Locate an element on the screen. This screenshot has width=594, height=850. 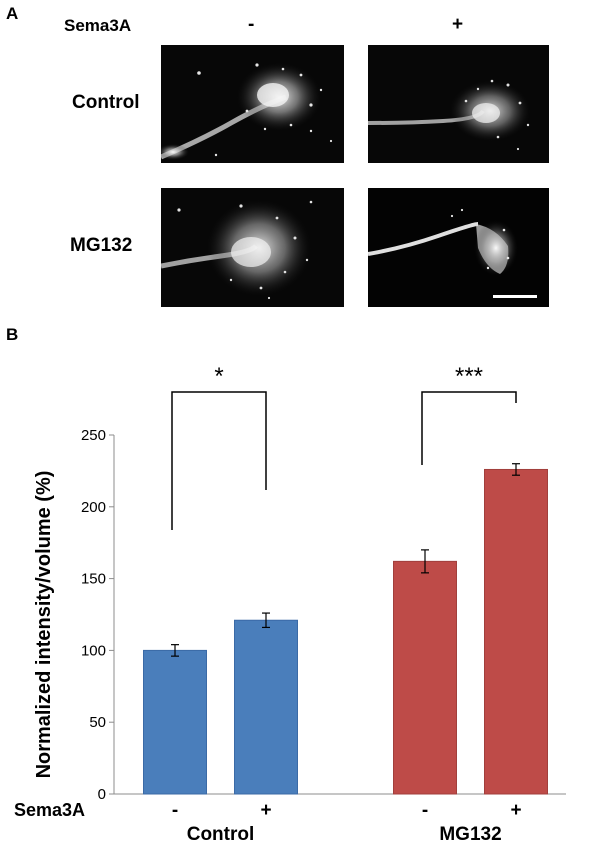
panel-a-letter: A is located at coordinates (12, 13).